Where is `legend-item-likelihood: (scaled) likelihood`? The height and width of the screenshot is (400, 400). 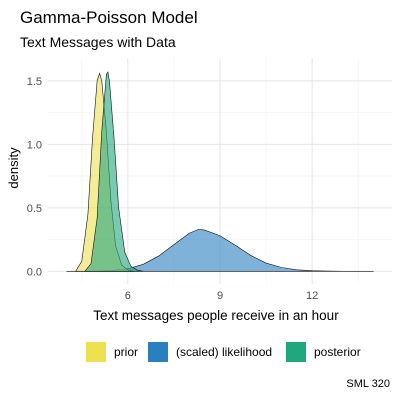
legend-item-likelihood: (scaled) likelihood is located at coordinates (210, 352).